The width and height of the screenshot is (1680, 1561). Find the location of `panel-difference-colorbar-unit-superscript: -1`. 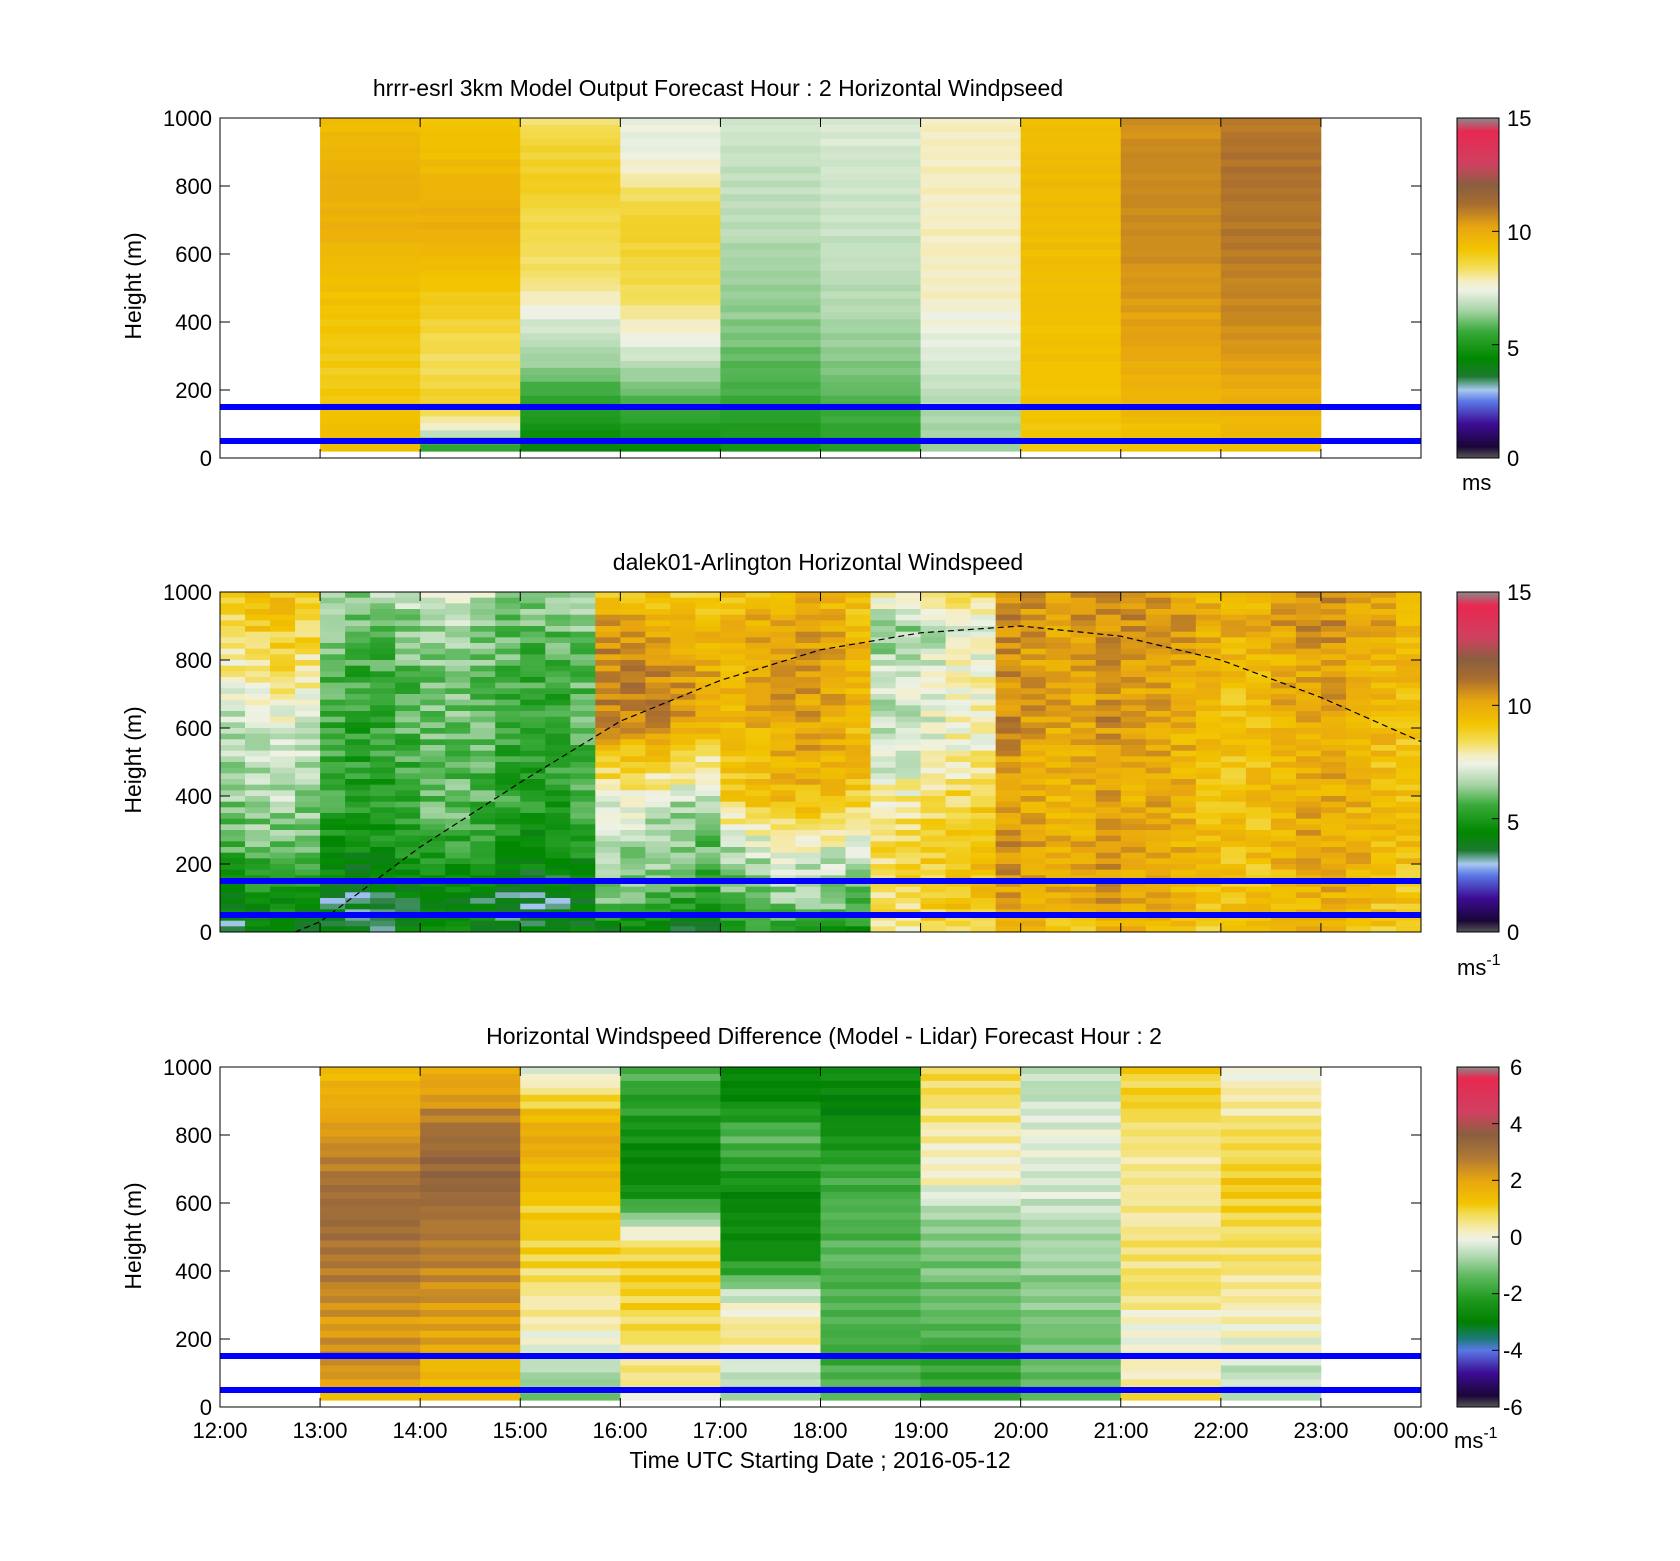

panel-difference-colorbar-unit-superscript: -1 is located at coordinates (1490, 1433).